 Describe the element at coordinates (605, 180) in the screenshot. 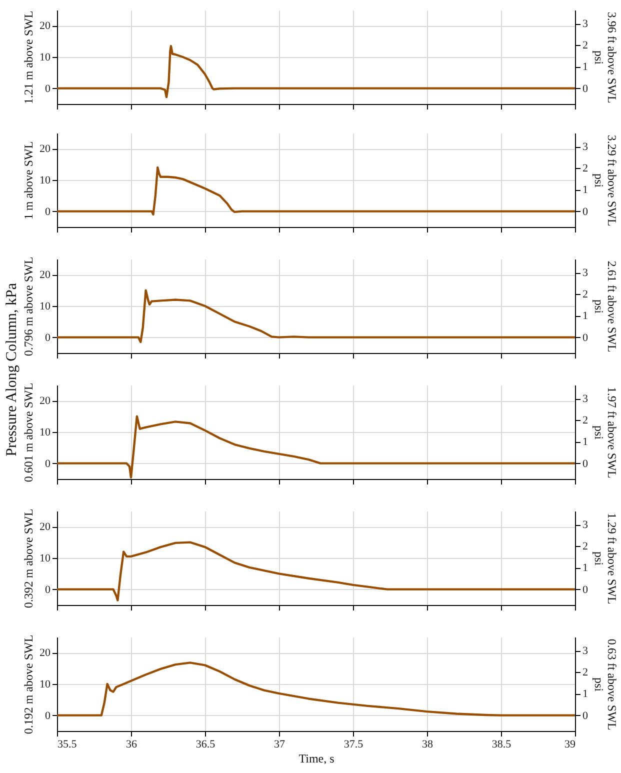

I see `y2-axis-title: 3.29 ft above SWL psi` at that location.